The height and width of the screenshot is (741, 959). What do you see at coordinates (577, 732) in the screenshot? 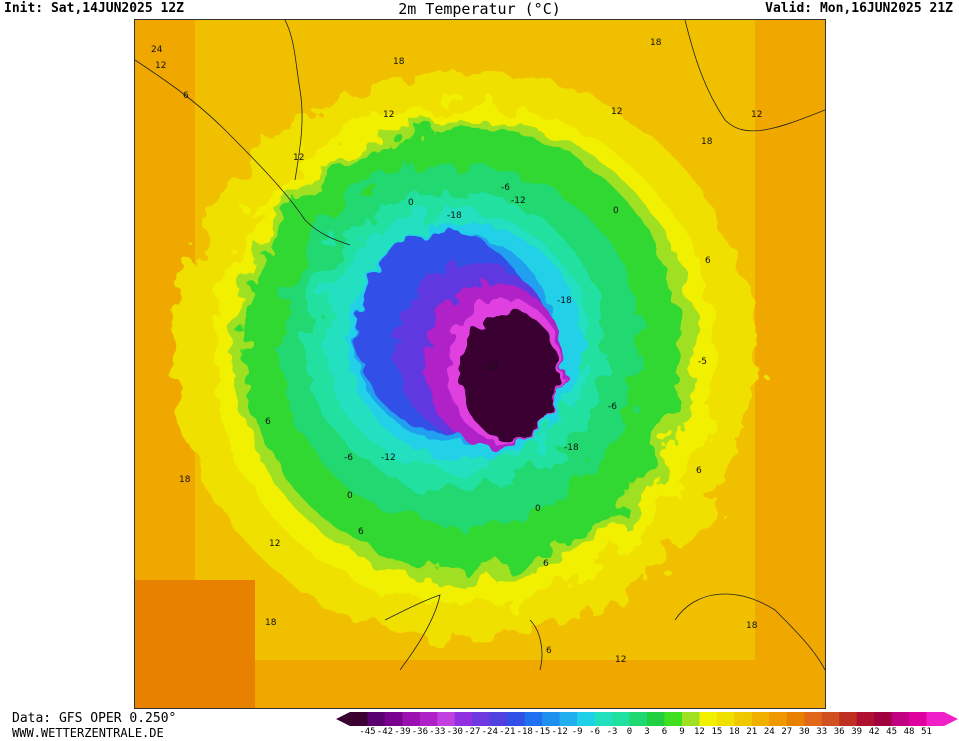
I see `colorbar-tick-label: -9` at bounding box center [577, 732].